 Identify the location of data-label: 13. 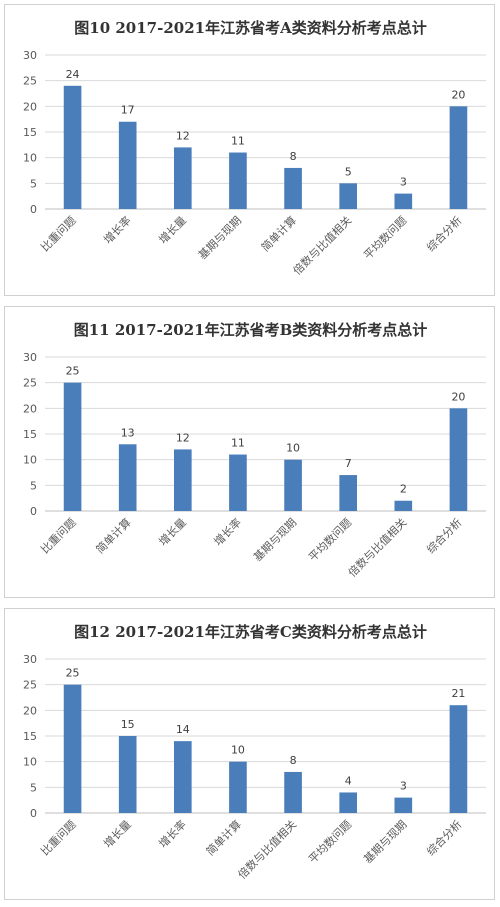
(128, 432).